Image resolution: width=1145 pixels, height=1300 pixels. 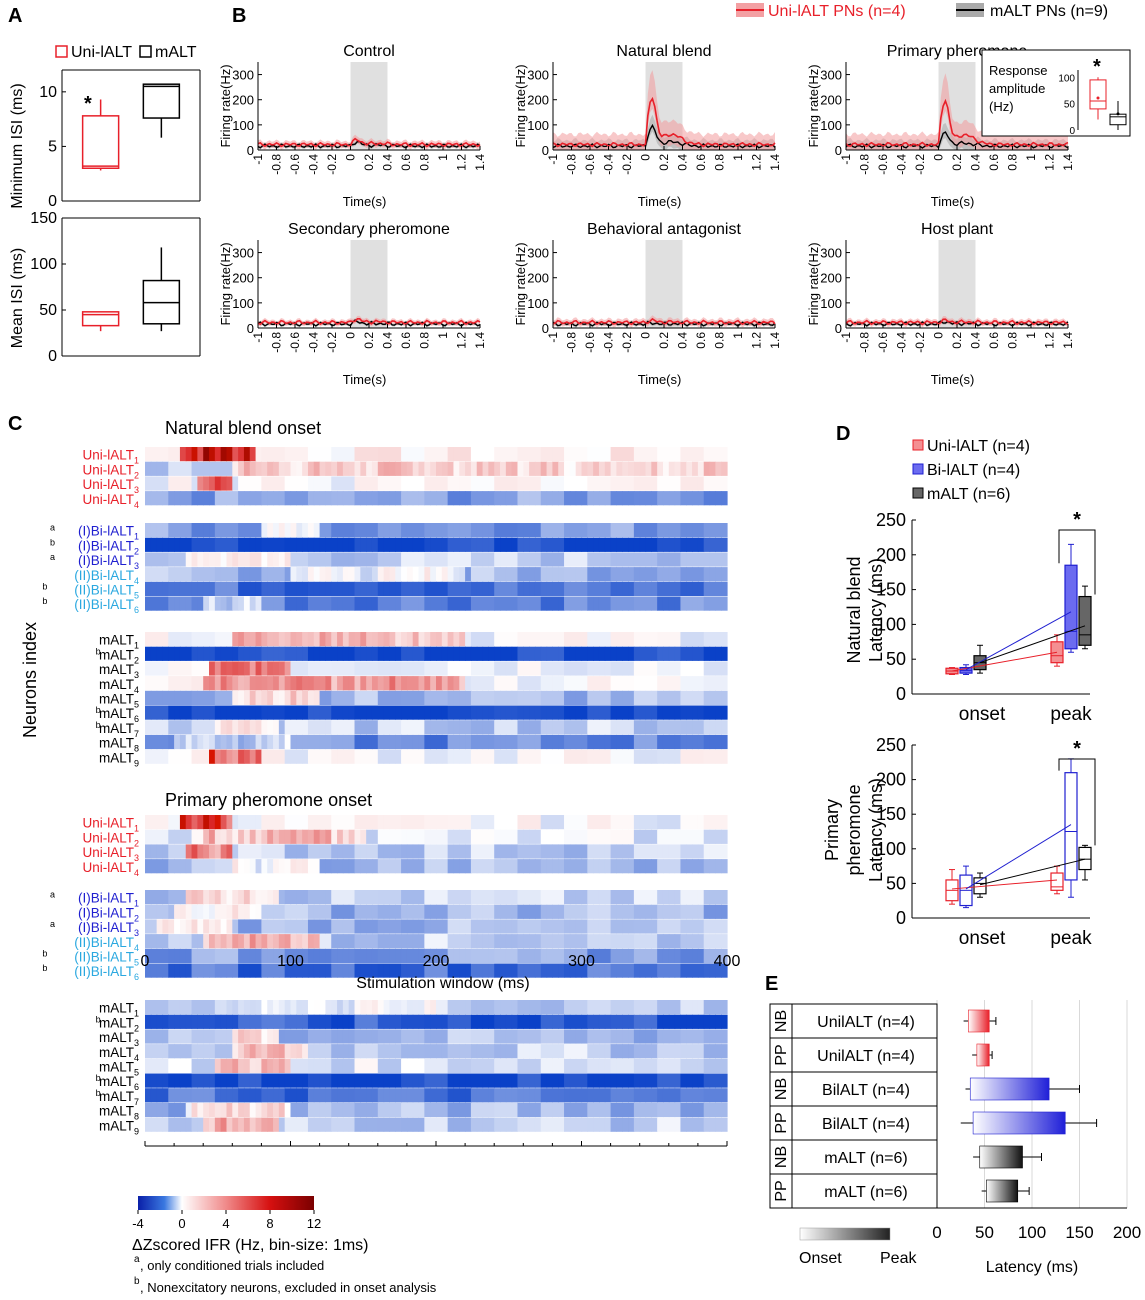 I want to click on row-label: (I)Bi-lALT1, so click(x=108, y=900).